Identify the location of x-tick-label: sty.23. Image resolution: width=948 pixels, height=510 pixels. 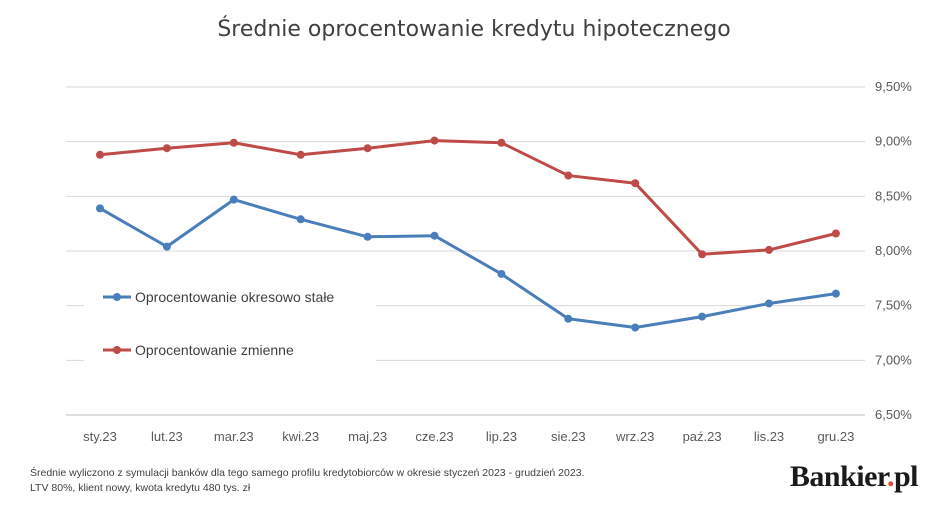
(100, 436).